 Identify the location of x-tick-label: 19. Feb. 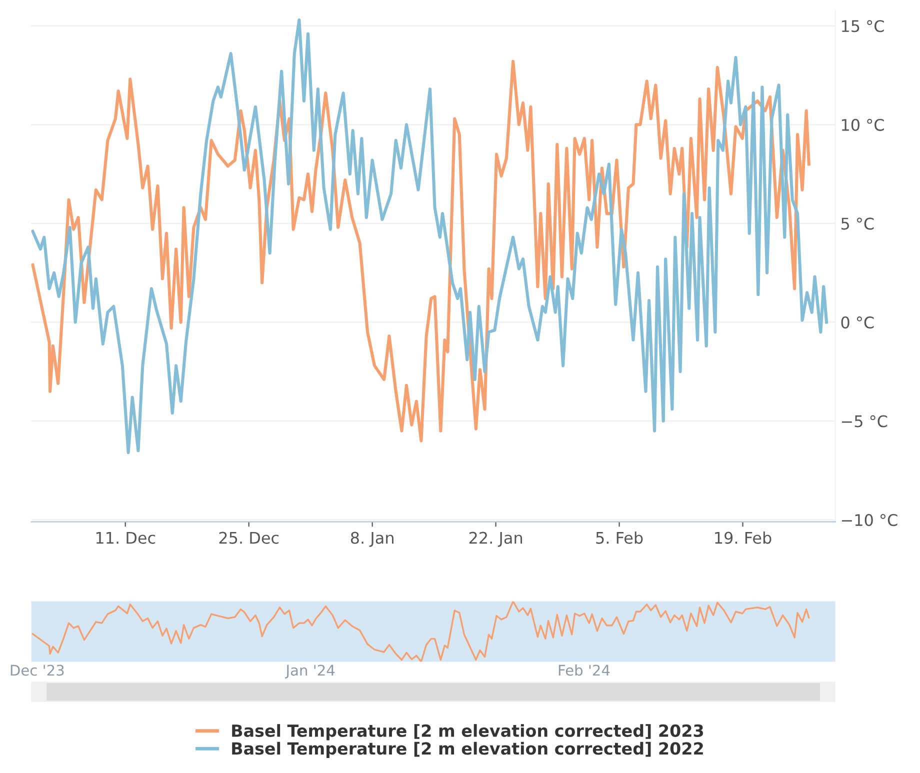
(743, 537).